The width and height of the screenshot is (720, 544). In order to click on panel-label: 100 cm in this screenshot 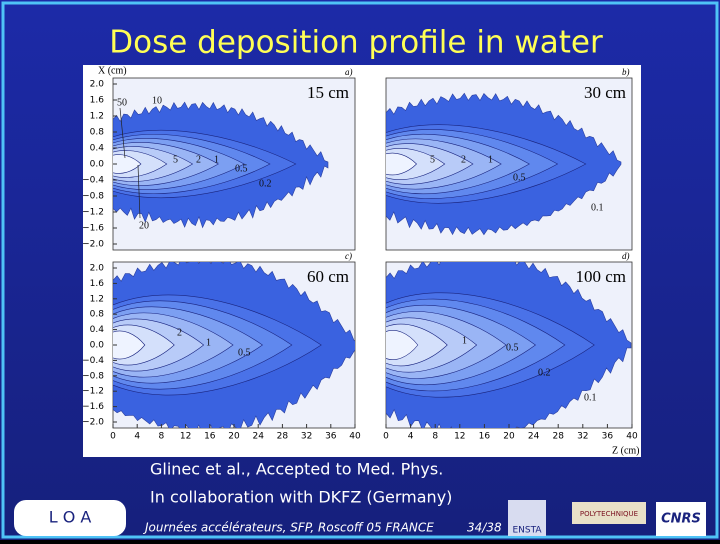, I will do `click(600, 276)`.